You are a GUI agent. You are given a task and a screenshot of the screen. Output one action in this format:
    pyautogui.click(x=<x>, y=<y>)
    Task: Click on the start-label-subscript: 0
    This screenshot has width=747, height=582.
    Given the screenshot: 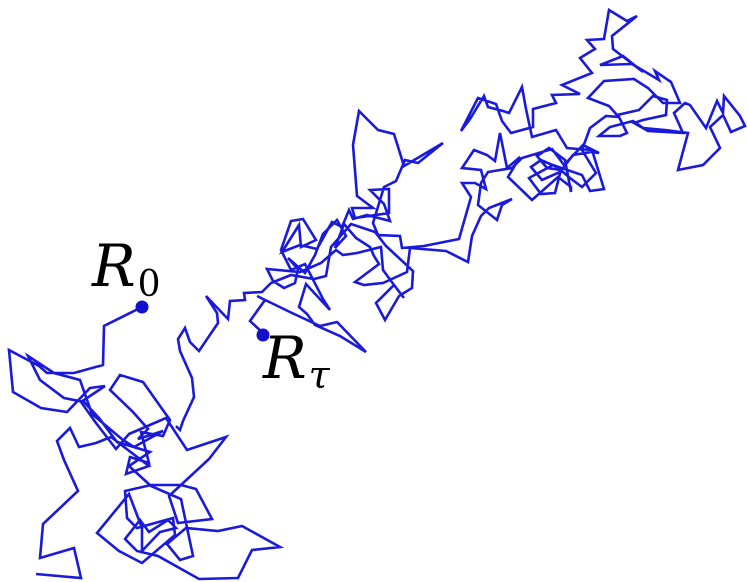 What is the action you would take?
    pyautogui.click(x=149, y=284)
    